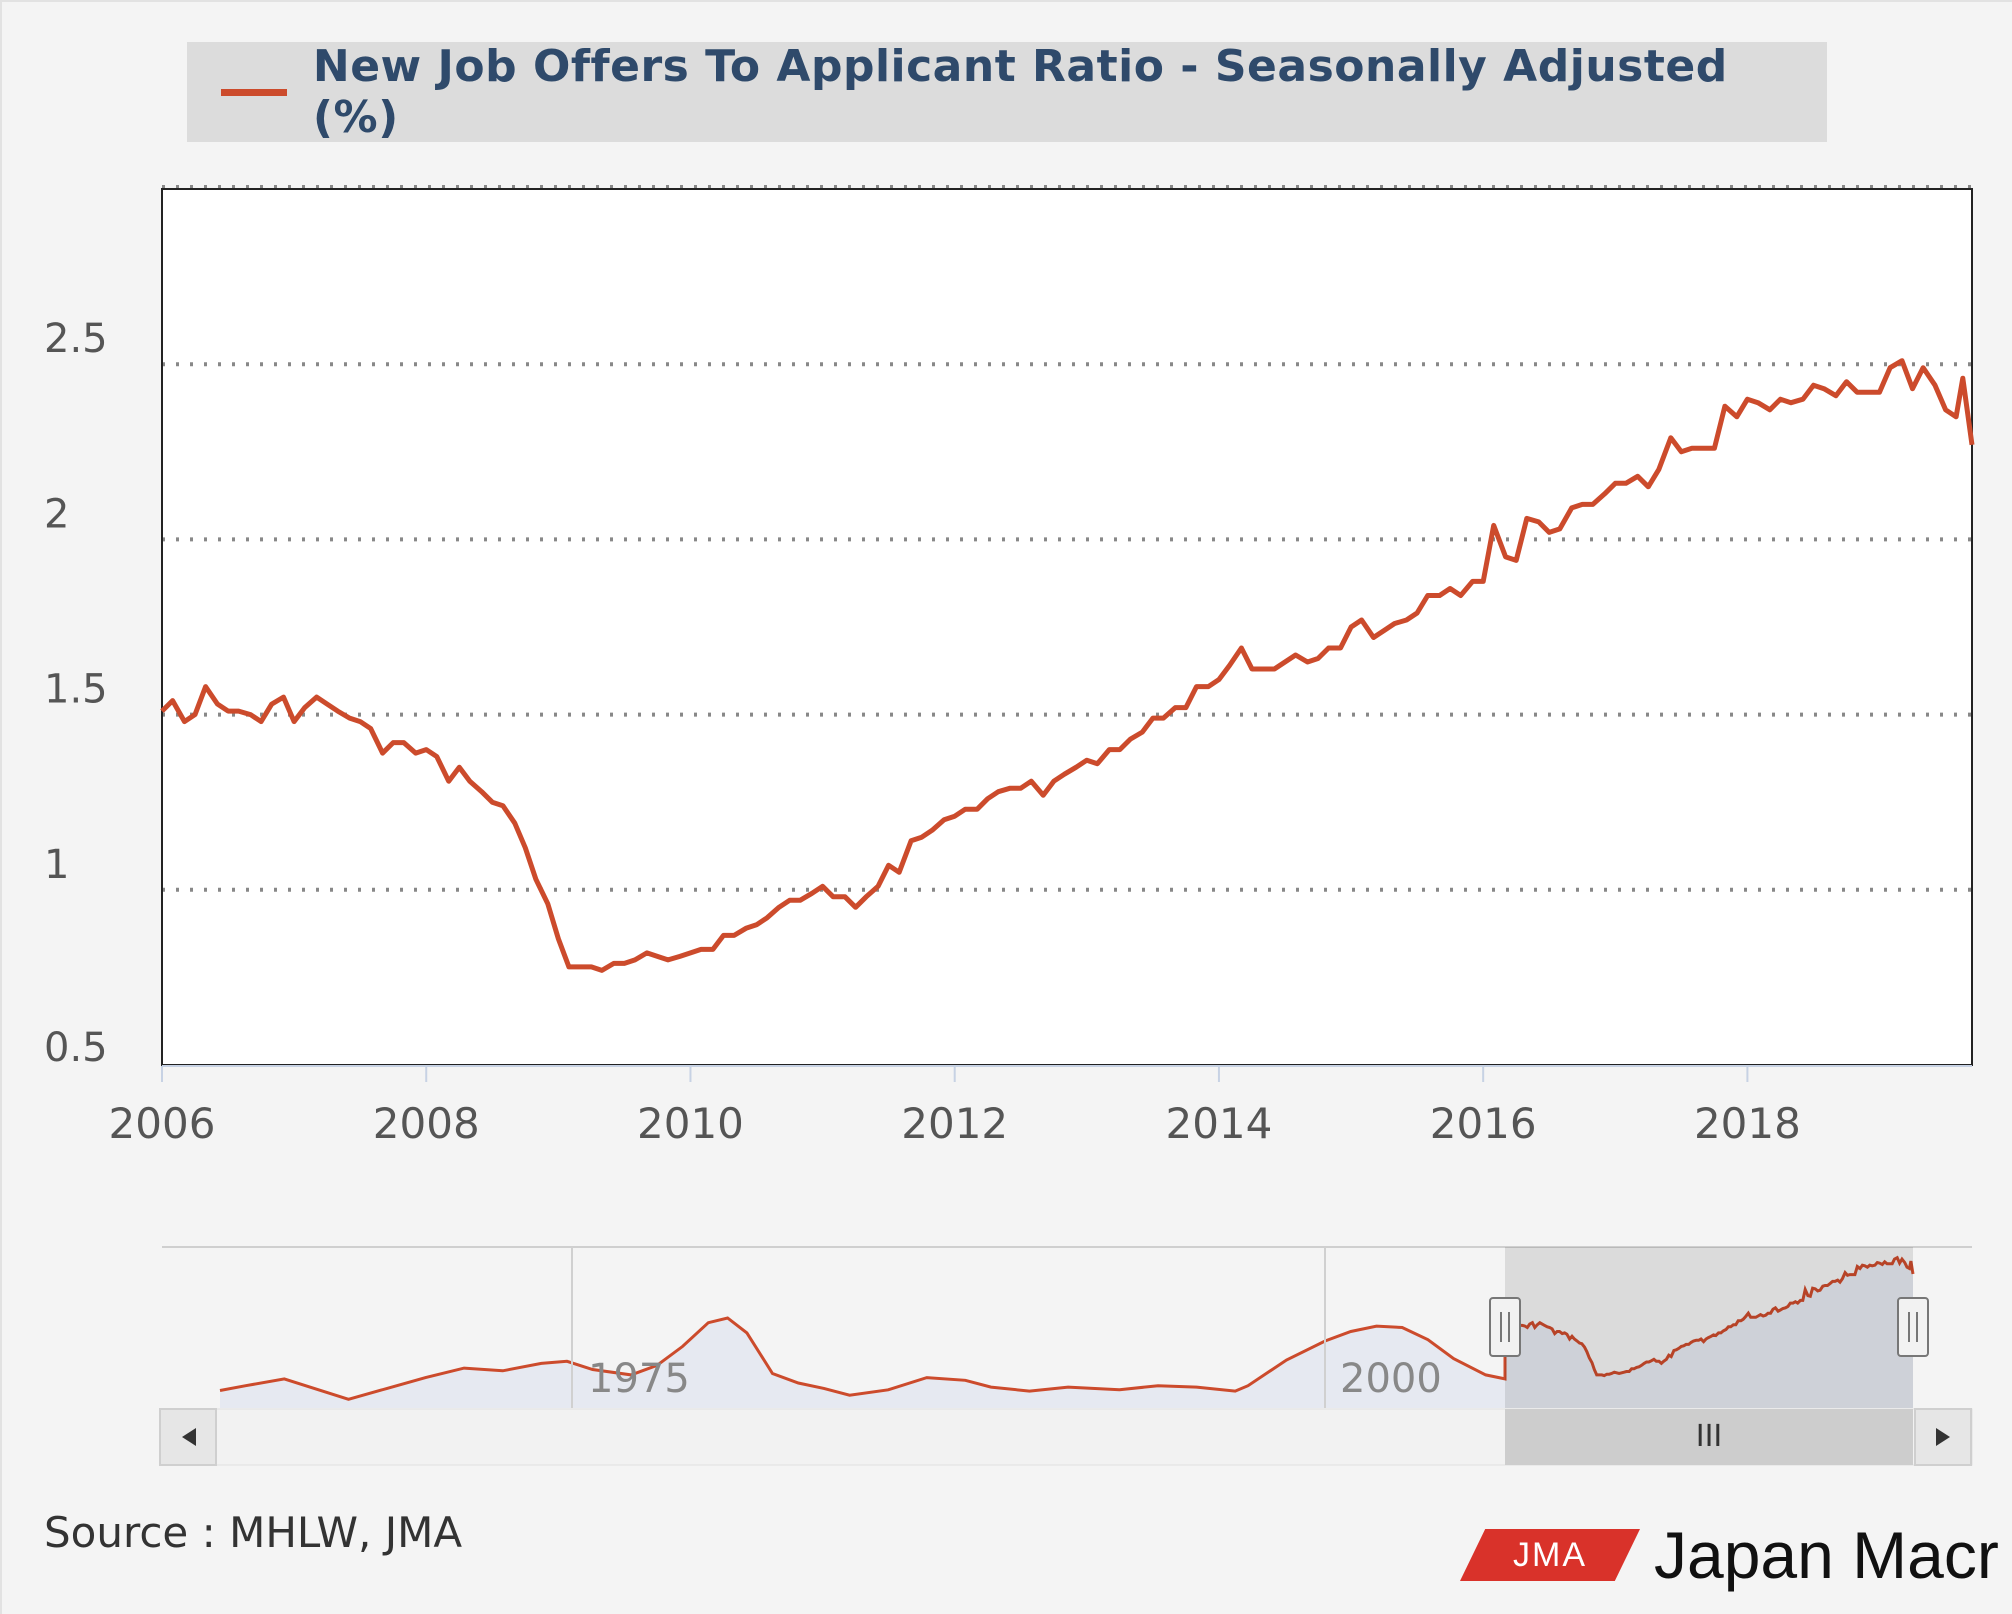  I want to click on legend-series-swatch, so click(254, 92).